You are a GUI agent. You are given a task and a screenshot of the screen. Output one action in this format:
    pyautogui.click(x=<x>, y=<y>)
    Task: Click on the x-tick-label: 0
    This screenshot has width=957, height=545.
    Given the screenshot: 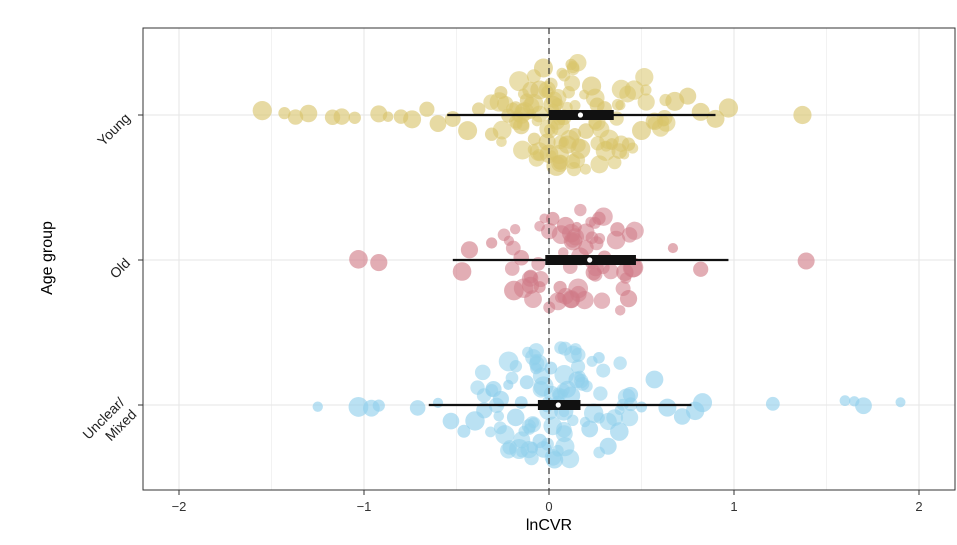 What is the action you would take?
    pyautogui.click(x=548, y=506)
    